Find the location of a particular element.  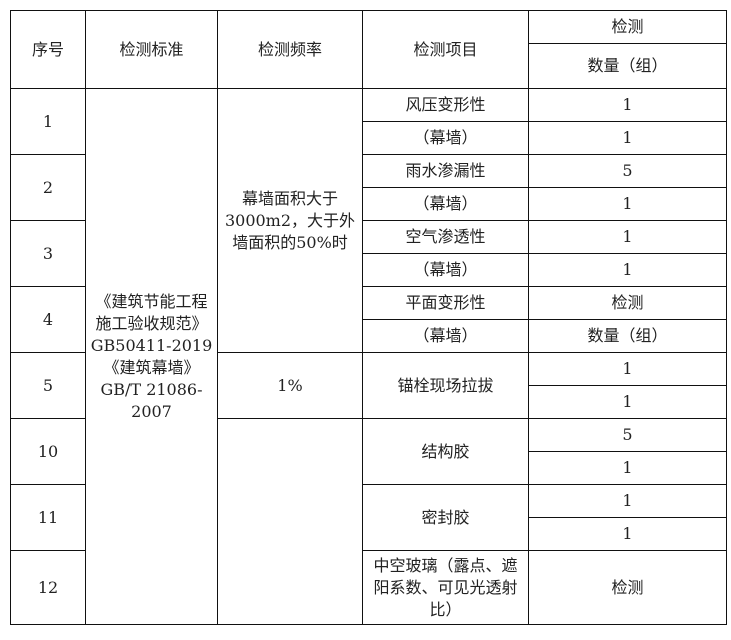

item-cell: 结构胶 is located at coordinates (445, 451).